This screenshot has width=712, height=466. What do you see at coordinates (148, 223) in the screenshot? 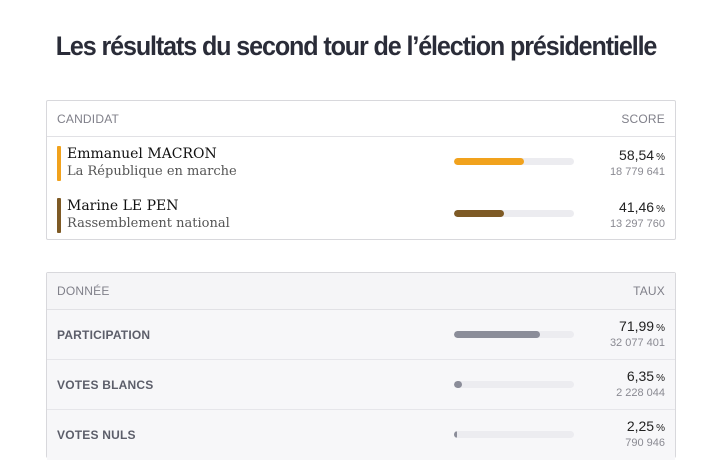
I see `candidate-party: Rassemblement national` at bounding box center [148, 223].